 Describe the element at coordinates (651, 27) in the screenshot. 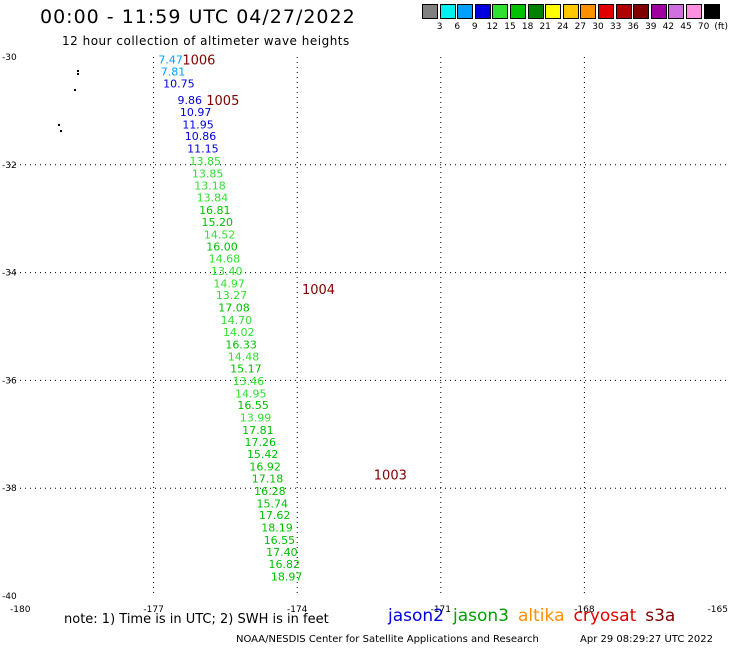

I see `scale-label: 39` at that location.